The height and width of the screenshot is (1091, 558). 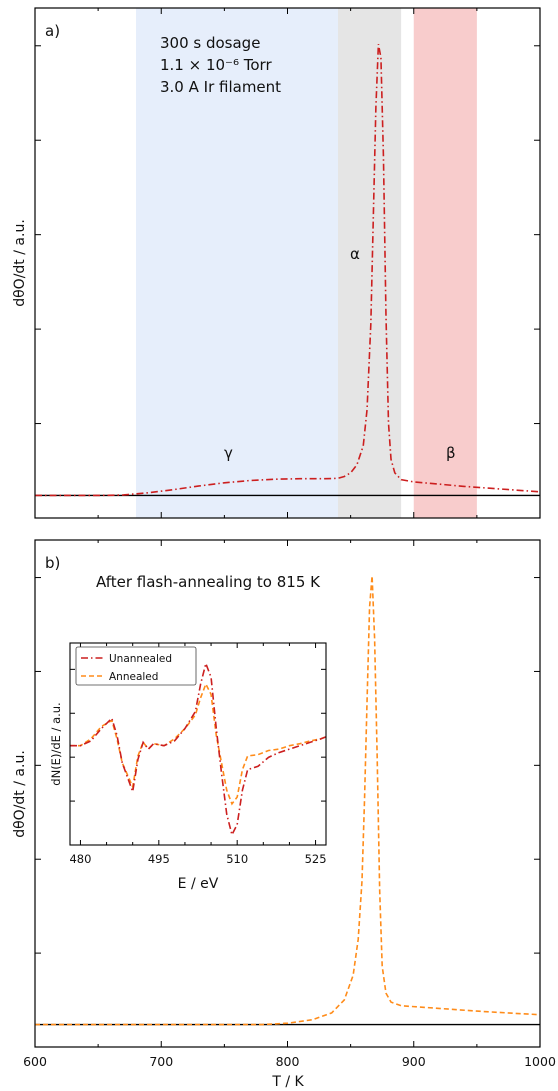 I want to click on a-region-label-beta: β, so click(x=451, y=453).